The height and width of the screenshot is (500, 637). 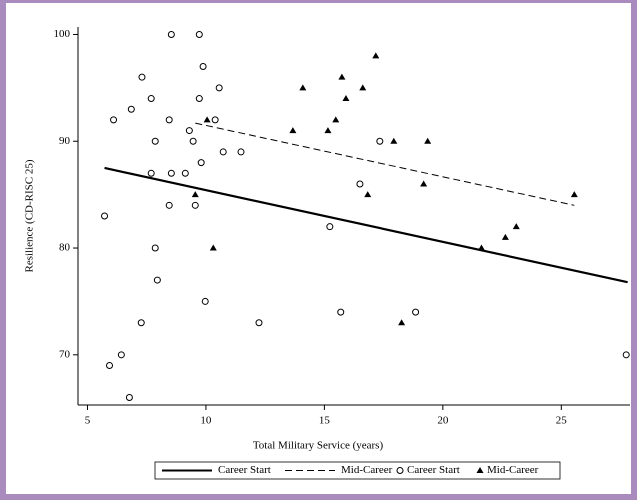 I want to click on x-tick-label: 20, so click(x=443, y=421).